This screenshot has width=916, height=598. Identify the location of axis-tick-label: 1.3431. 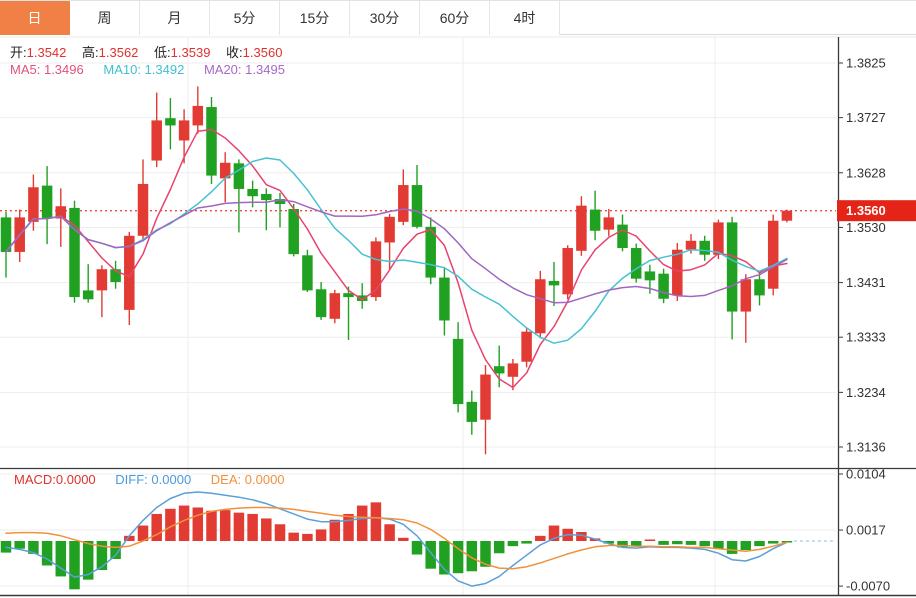
(866, 282).